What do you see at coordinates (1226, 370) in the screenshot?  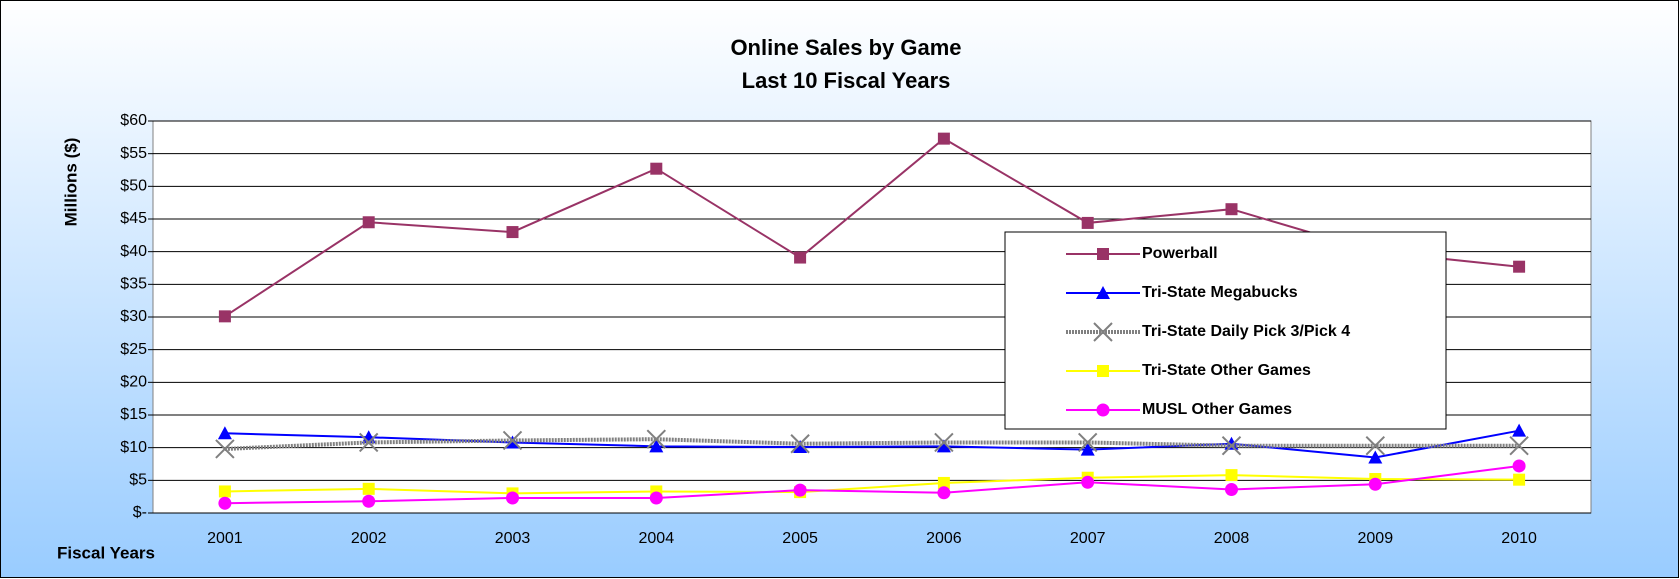 I see `legend-label: Tri-State Other Games` at bounding box center [1226, 370].